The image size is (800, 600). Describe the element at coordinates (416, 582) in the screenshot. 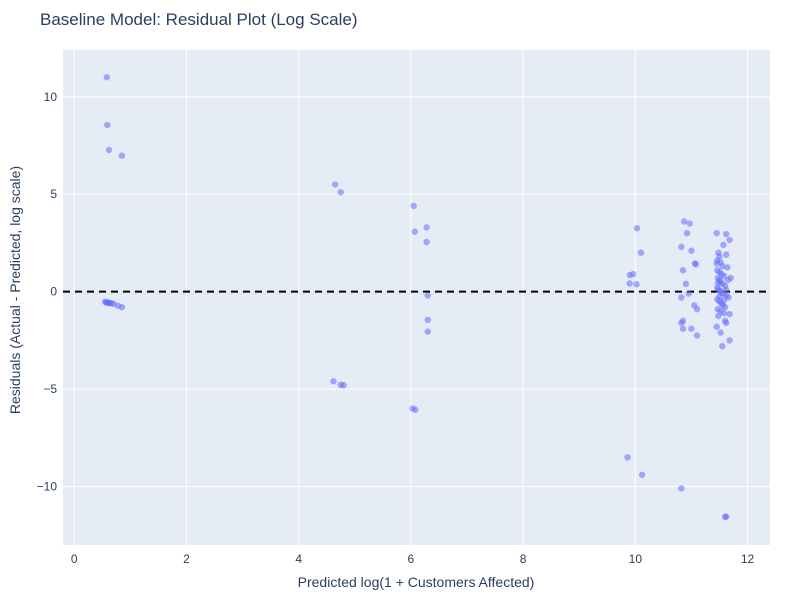

I see `x-axis-label: Predicted log(1 + Customers Affected)` at that location.